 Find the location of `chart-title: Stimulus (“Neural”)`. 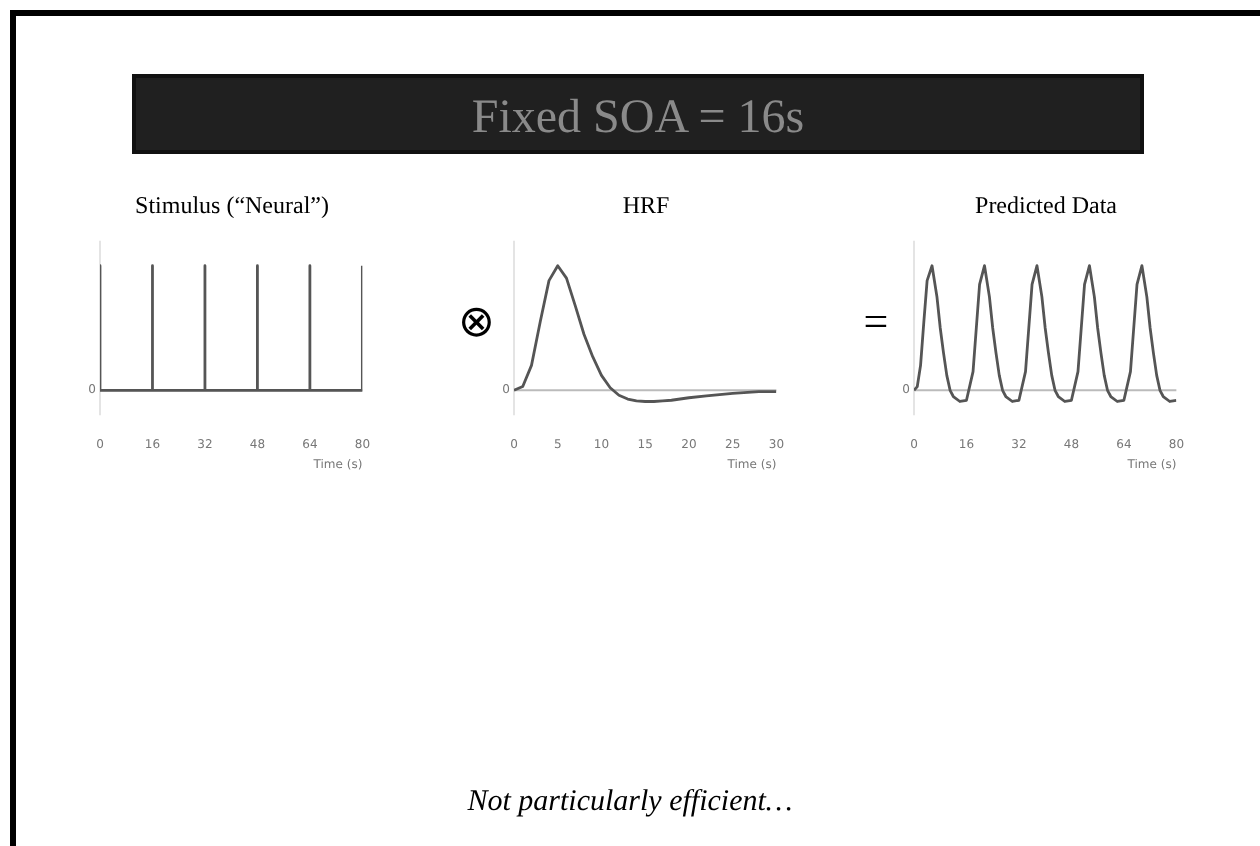

chart-title: Stimulus (“Neural”) is located at coordinates (232, 204).